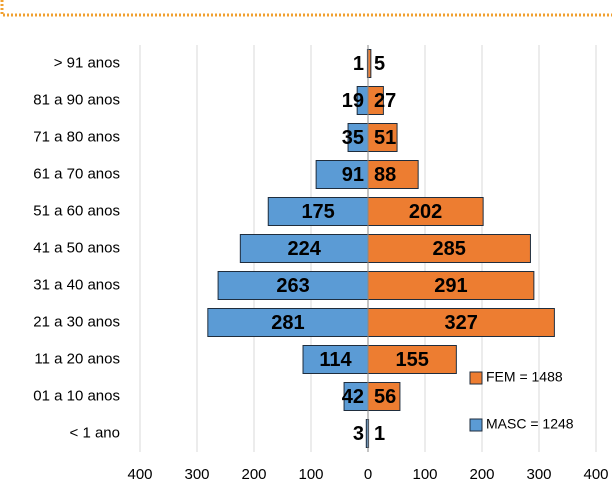  Describe the element at coordinates (530, 424) in the screenshot. I see `legend-label: MASC = 1248` at that location.